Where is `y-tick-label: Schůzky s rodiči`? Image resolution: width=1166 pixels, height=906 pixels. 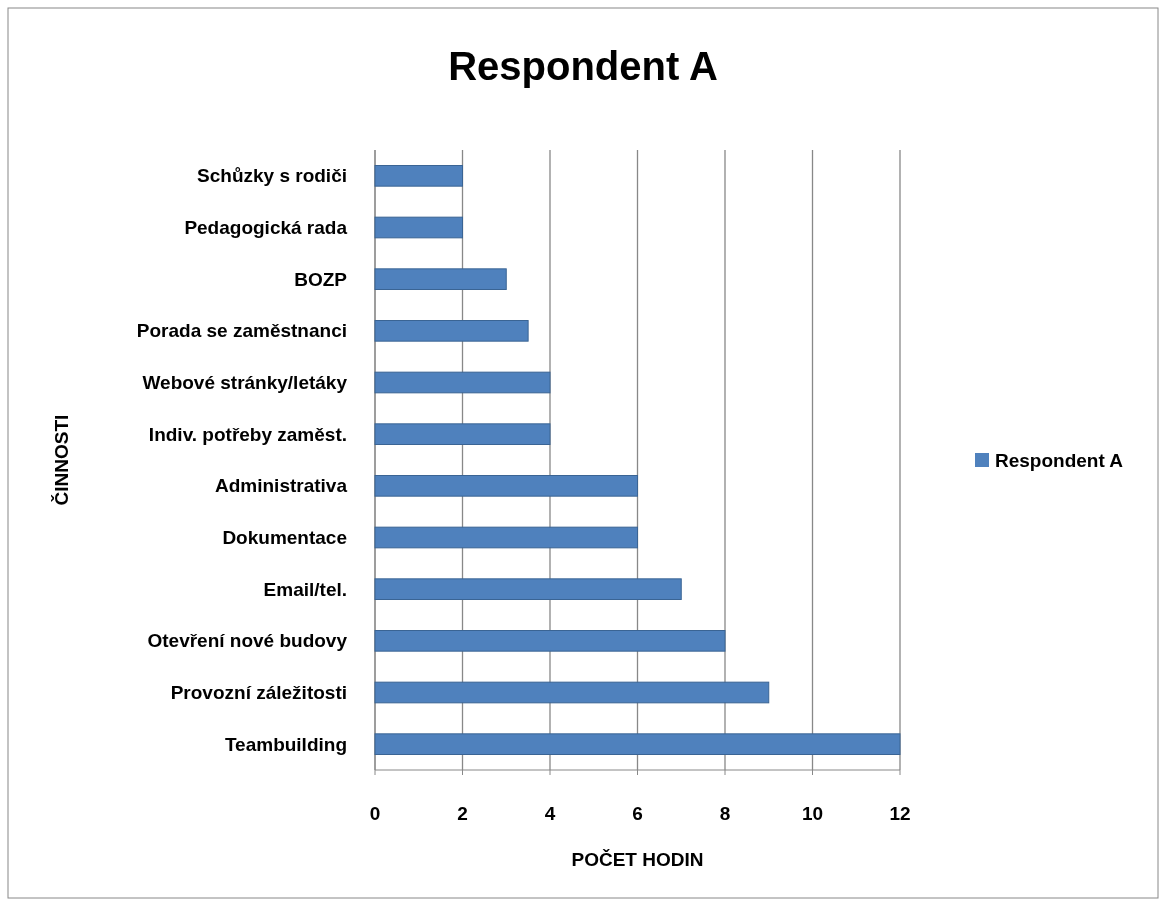
y-tick-label: Schůzky s rodiči is located at coordinates (272, 176).